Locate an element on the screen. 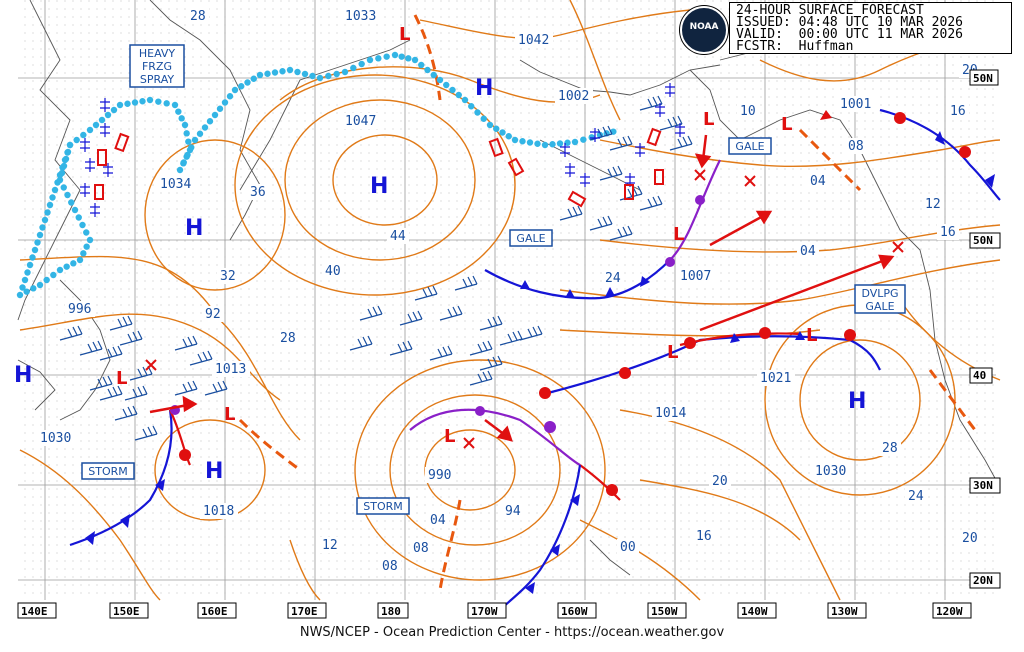 The width and height of the screenshot is (1024, 652). ice-accretion-symbols is located at coordinates (382, 150).